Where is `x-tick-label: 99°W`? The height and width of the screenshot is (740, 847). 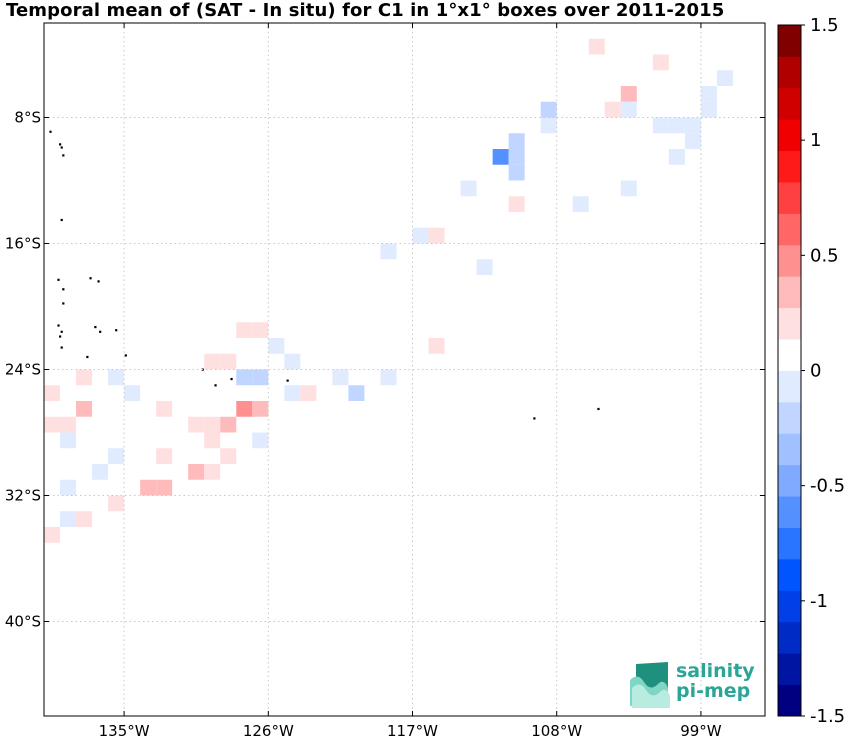 x-tick-label: 99°W is located at coordinates (701, 731).